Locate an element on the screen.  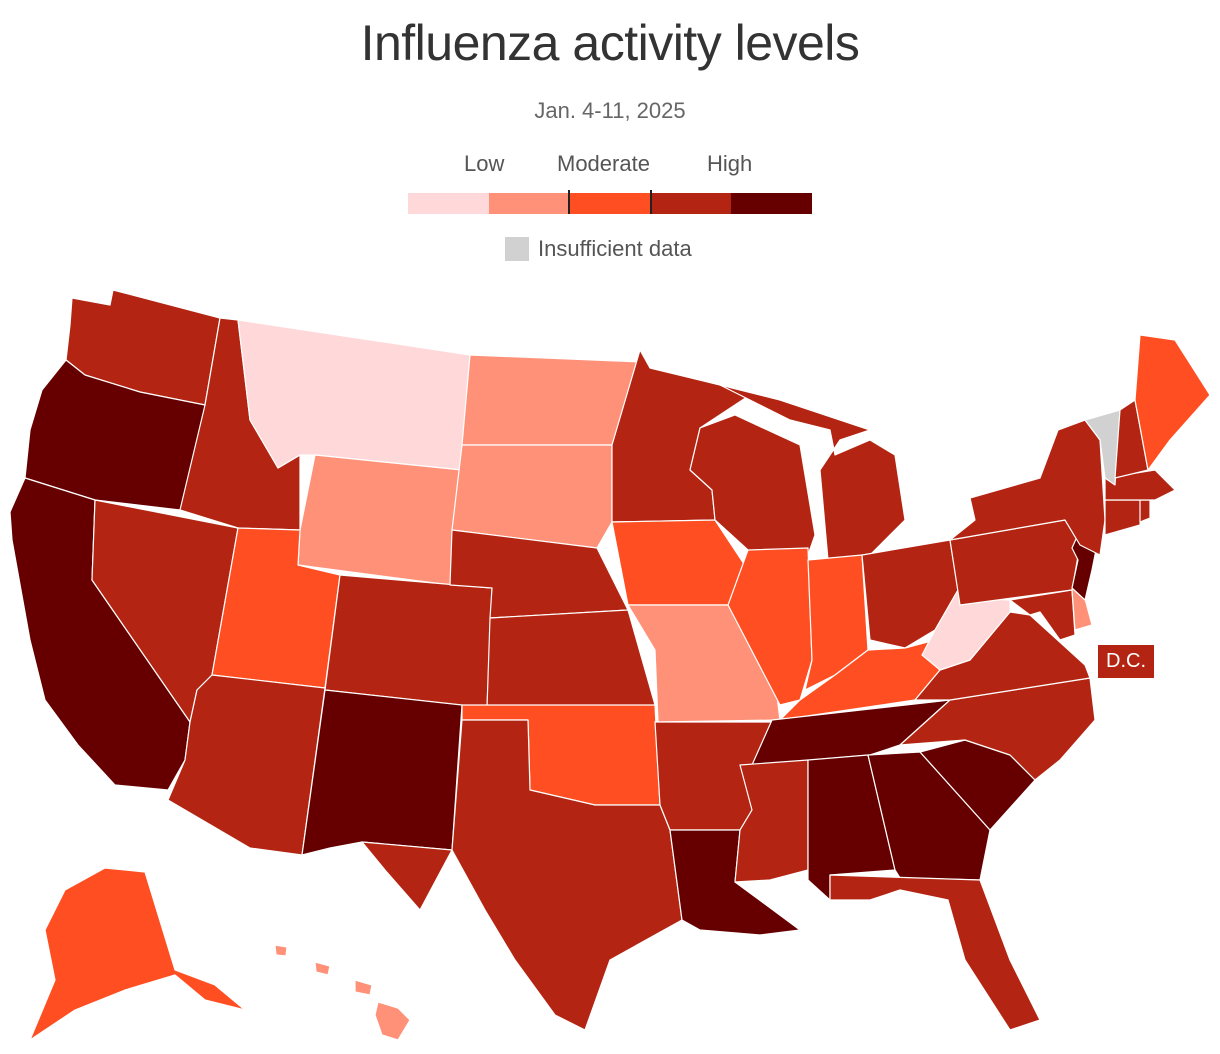
state-me is located at coordinates (1172, 402).